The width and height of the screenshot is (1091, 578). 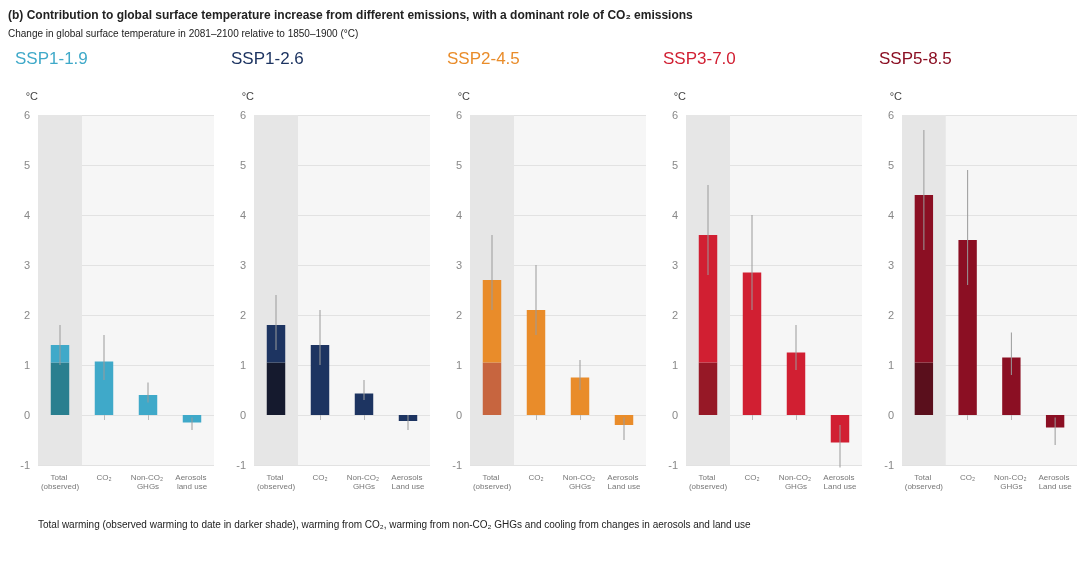 I want to click on text: (b) Contribution to global surface temperature increase from different emissions, with a dominant role of CO₂ emissions, so click(x=351, y=15).